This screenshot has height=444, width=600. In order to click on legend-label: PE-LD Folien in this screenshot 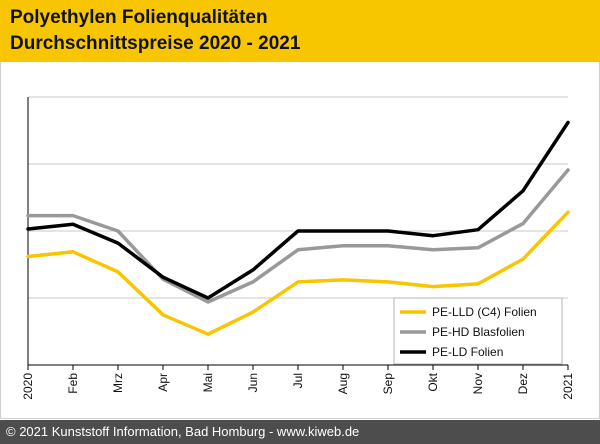, I will do `click(467, 352)`.